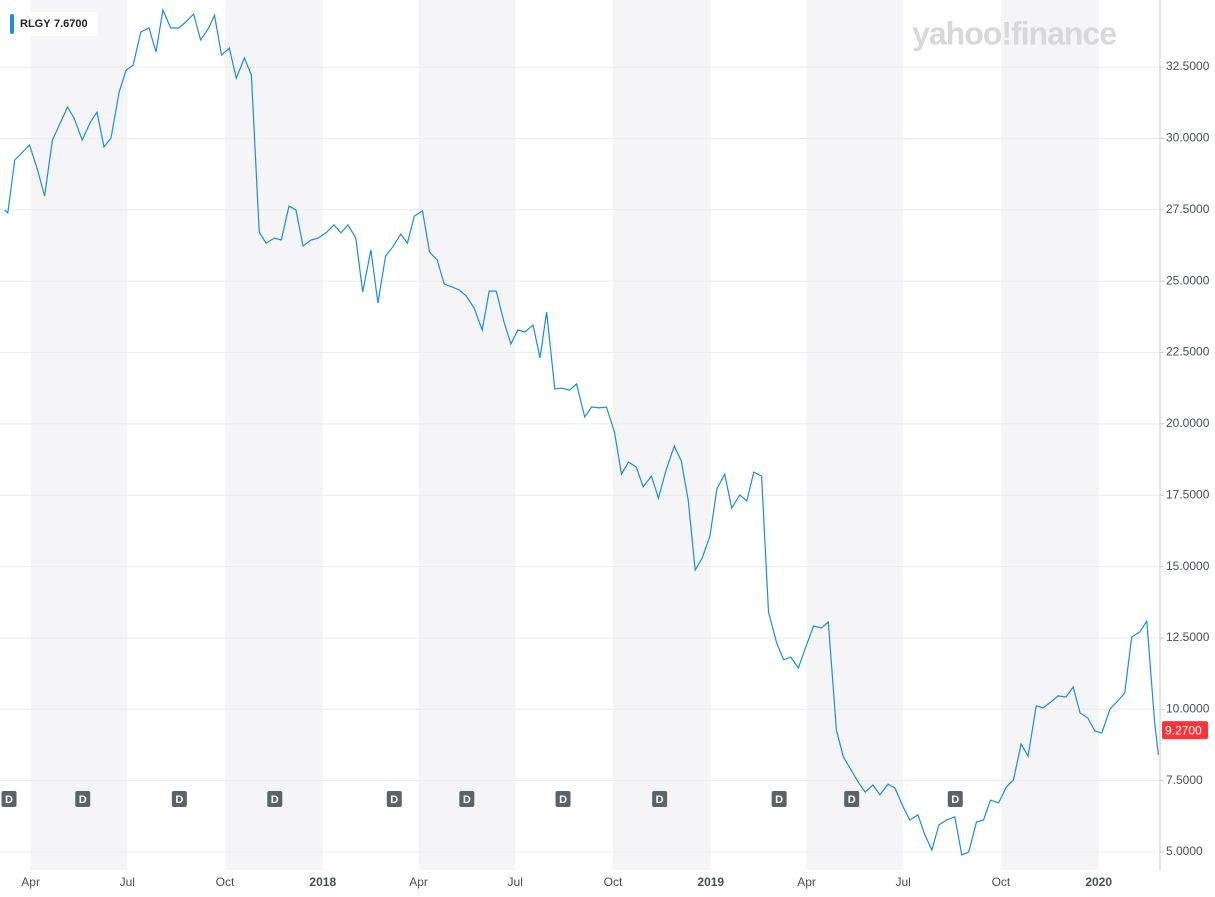 Image resolution: width=1215 pixels, height=897 pixels. Describe the element at coordinates (1184, 780) in the screenshot. I see `y-tick-label: 7.5000` at that location.